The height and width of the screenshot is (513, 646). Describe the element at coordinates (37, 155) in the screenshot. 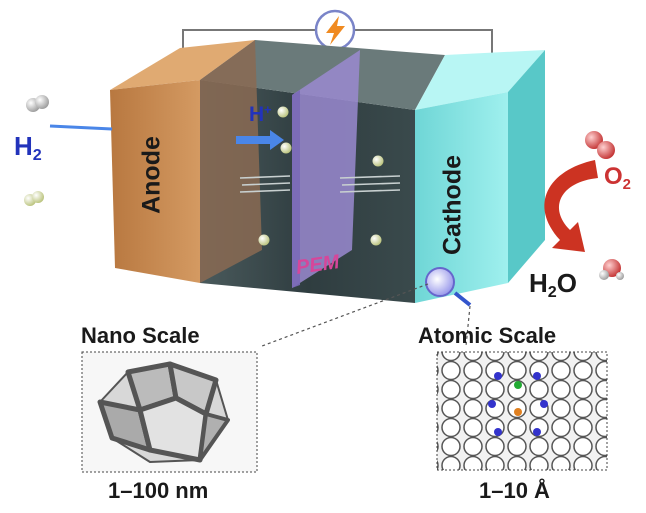

I see `hydrogen-label-sub: 2` at that location.